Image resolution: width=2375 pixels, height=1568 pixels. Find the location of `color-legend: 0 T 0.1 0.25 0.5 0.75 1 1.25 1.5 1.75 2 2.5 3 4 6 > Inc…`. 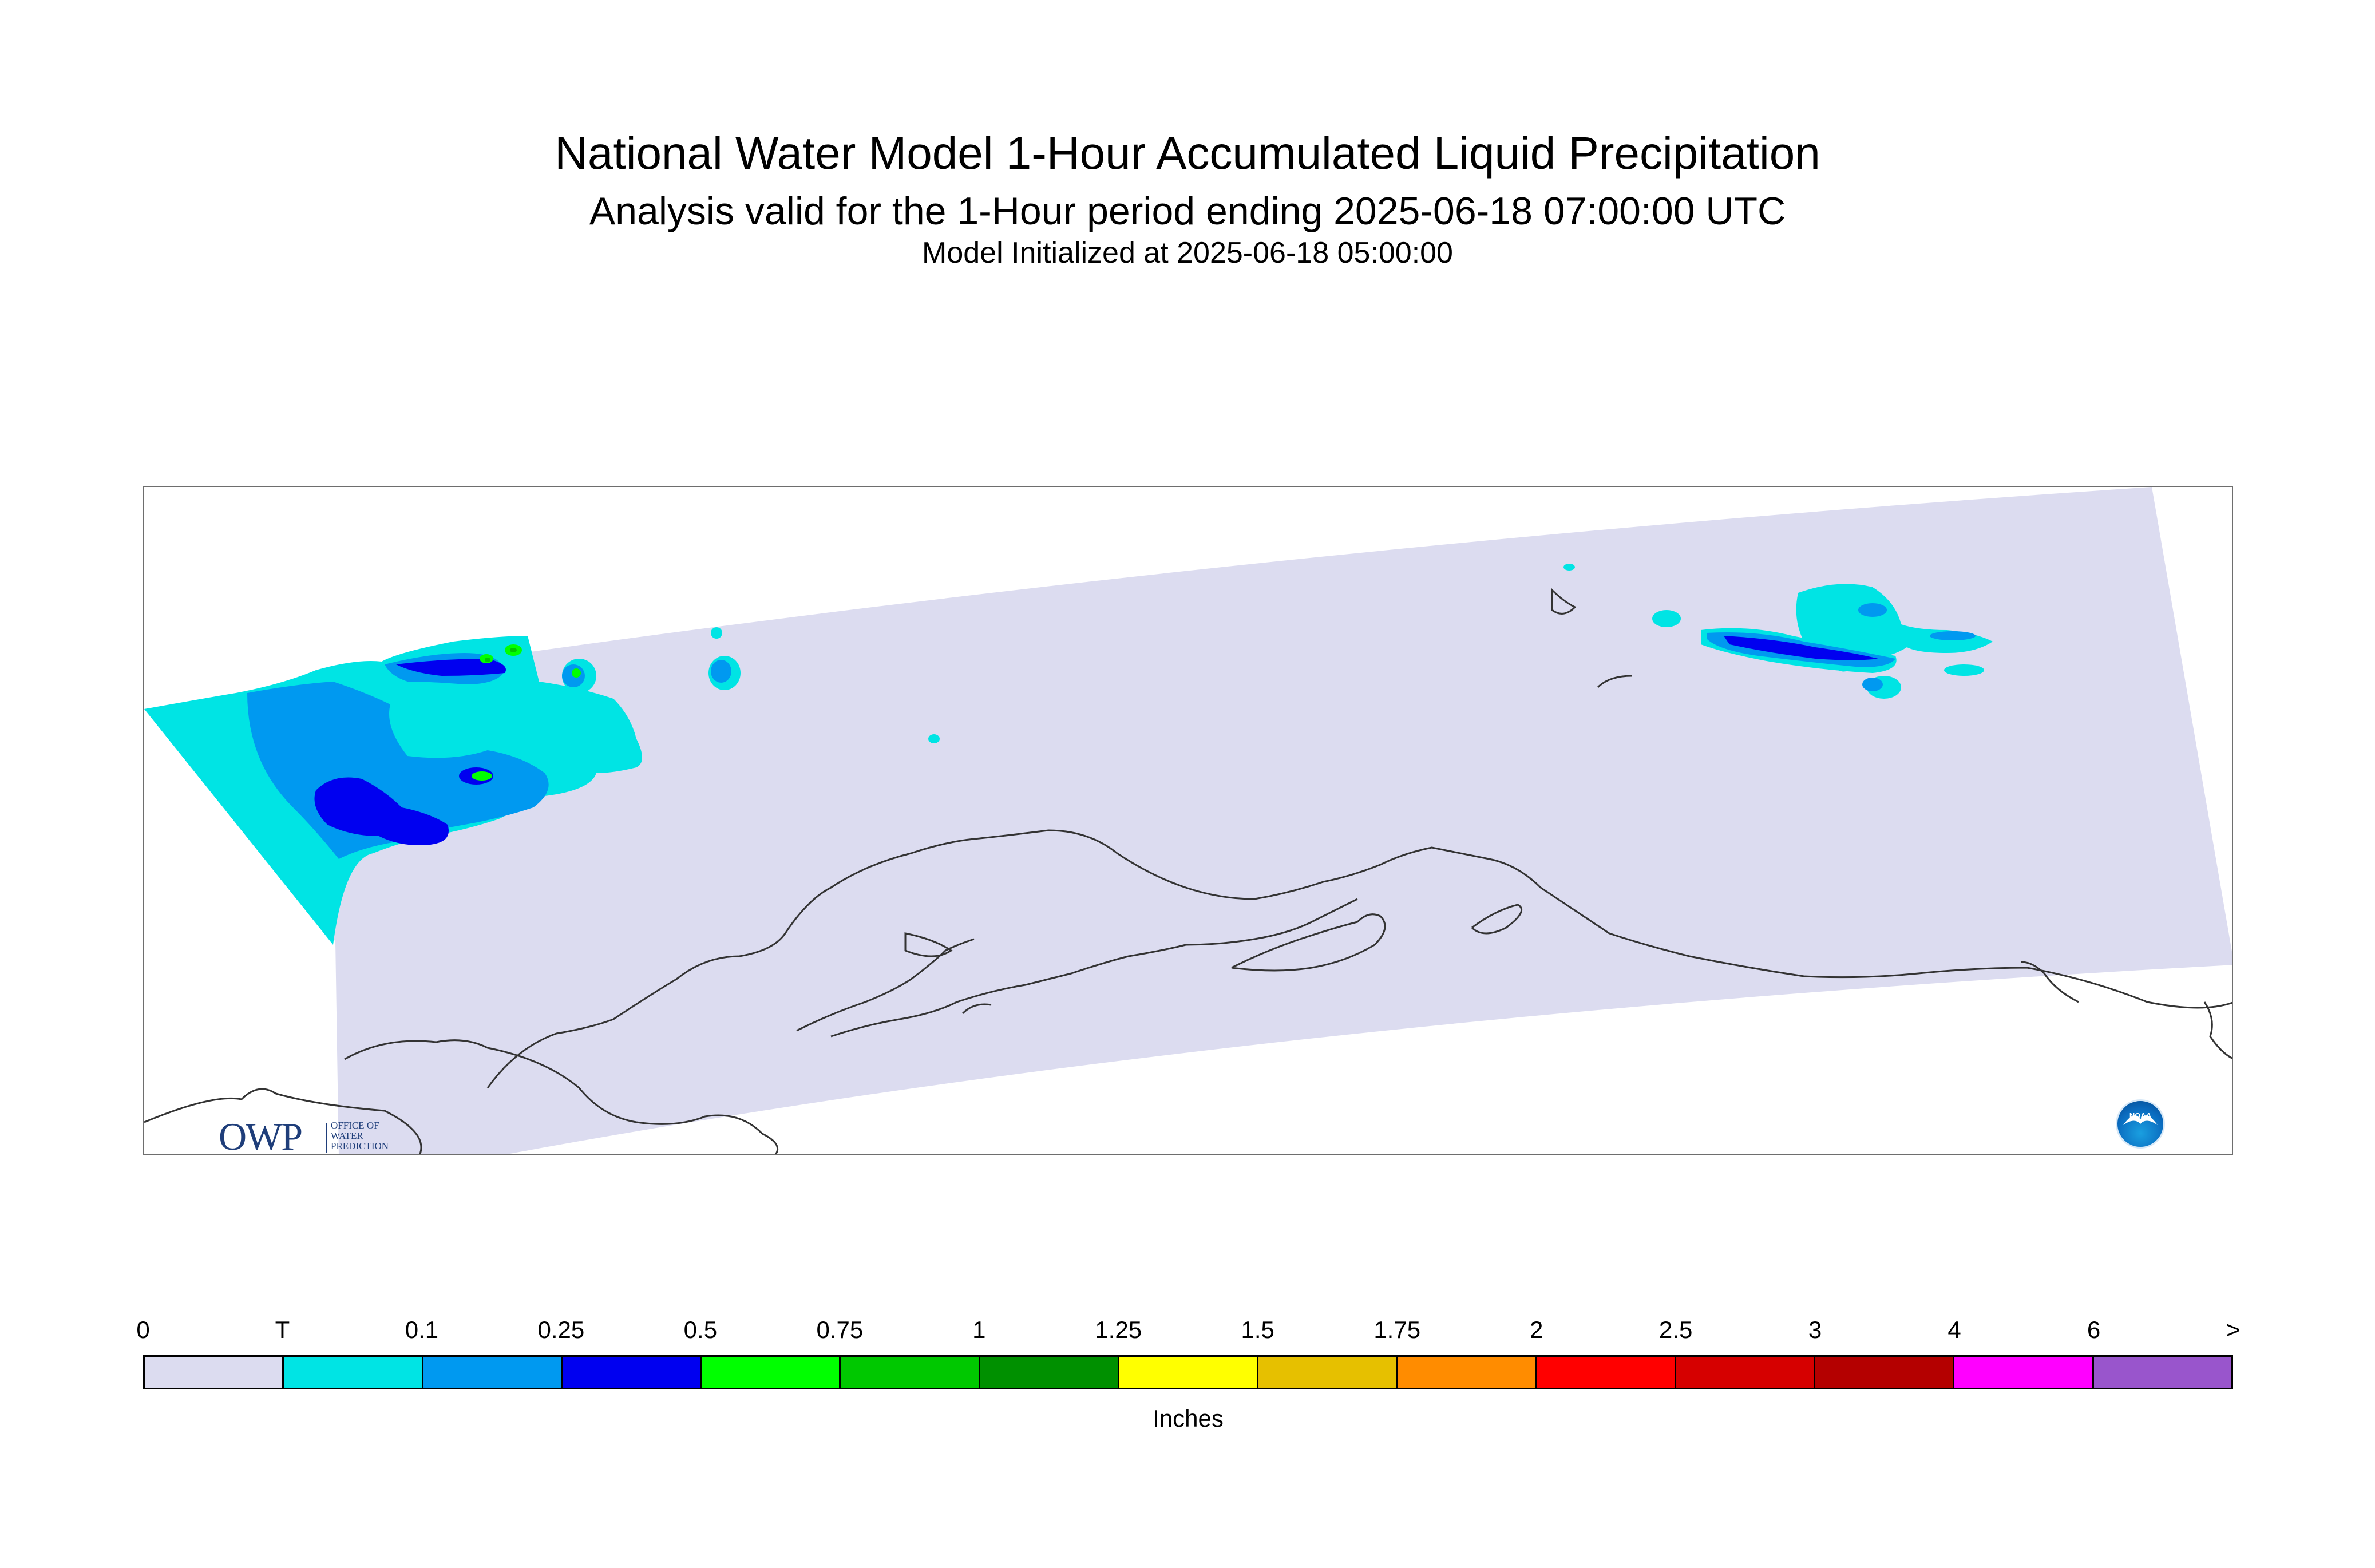

color-legend: 0 T 0.1 0.25 0.5 0.75 1 1.25 1.5 1.75 2 2.5 3 4 6 > Inc… is located at coordinates (1188, 1374).